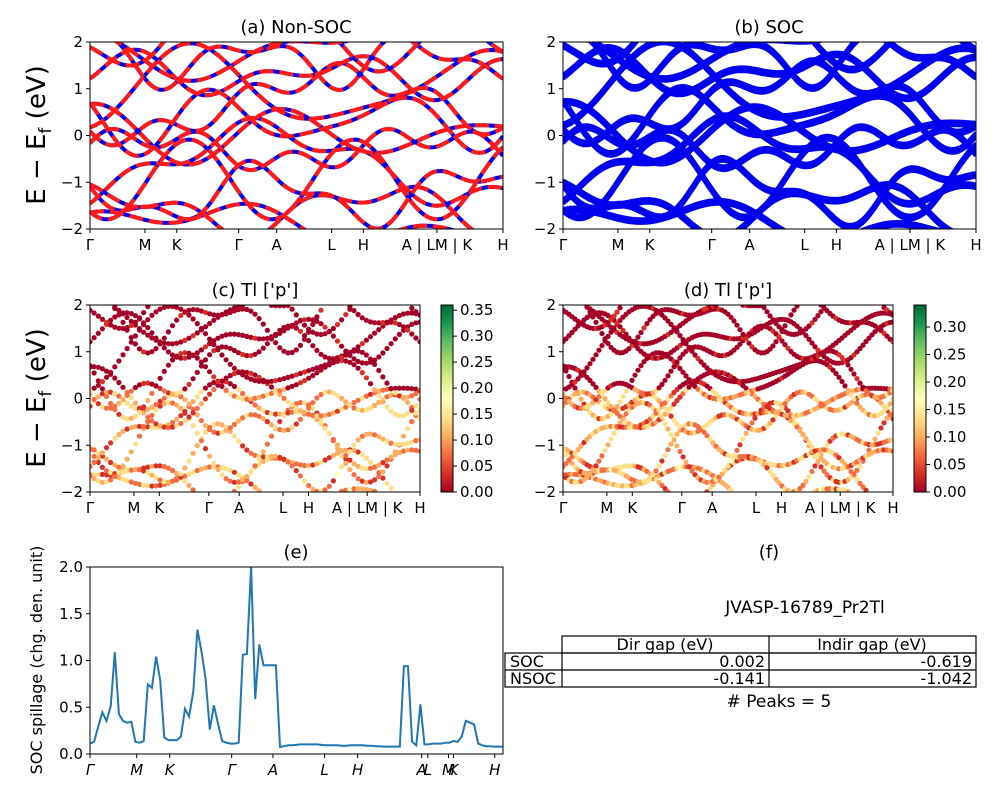  What do you see at coordinates (551, 42) in the screenshot?
I see `y-tick-label: 2` at bounding box center [551, 42].